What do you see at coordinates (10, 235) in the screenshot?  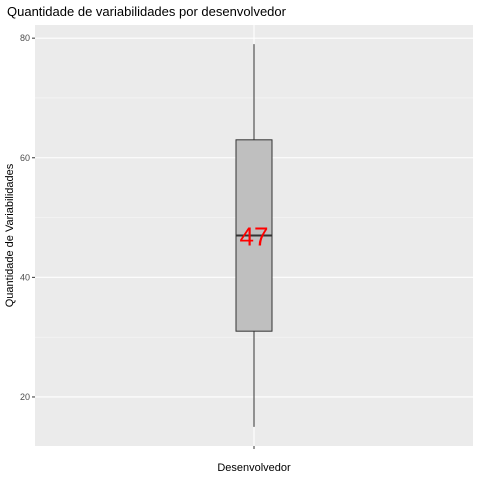 I see `y-axis-title: Quantidade de Variabilidades` at bounding box center [10, 235].